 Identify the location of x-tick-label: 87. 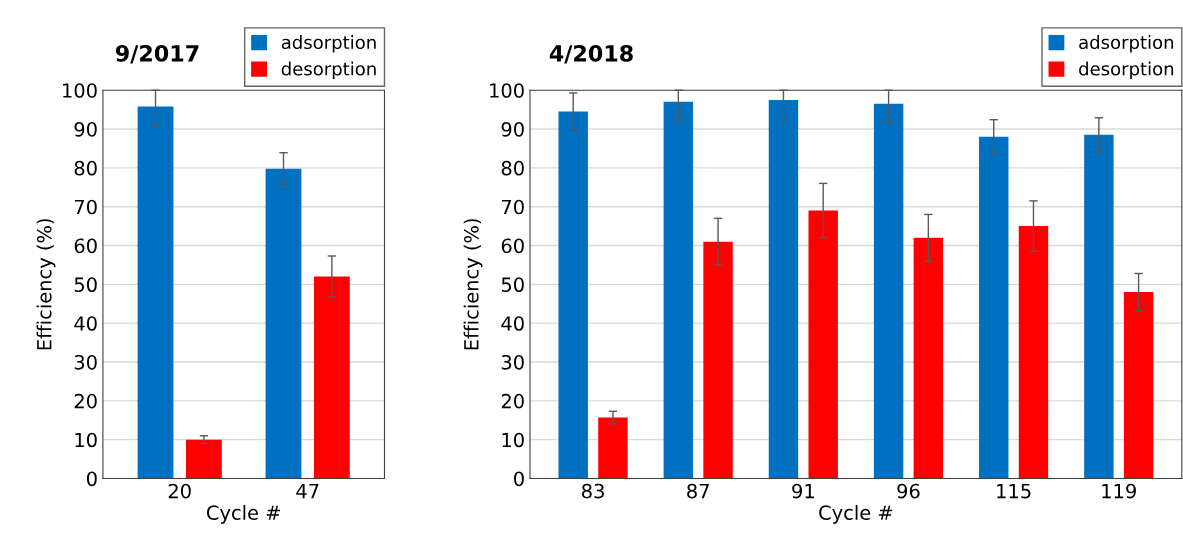
(698, 491).